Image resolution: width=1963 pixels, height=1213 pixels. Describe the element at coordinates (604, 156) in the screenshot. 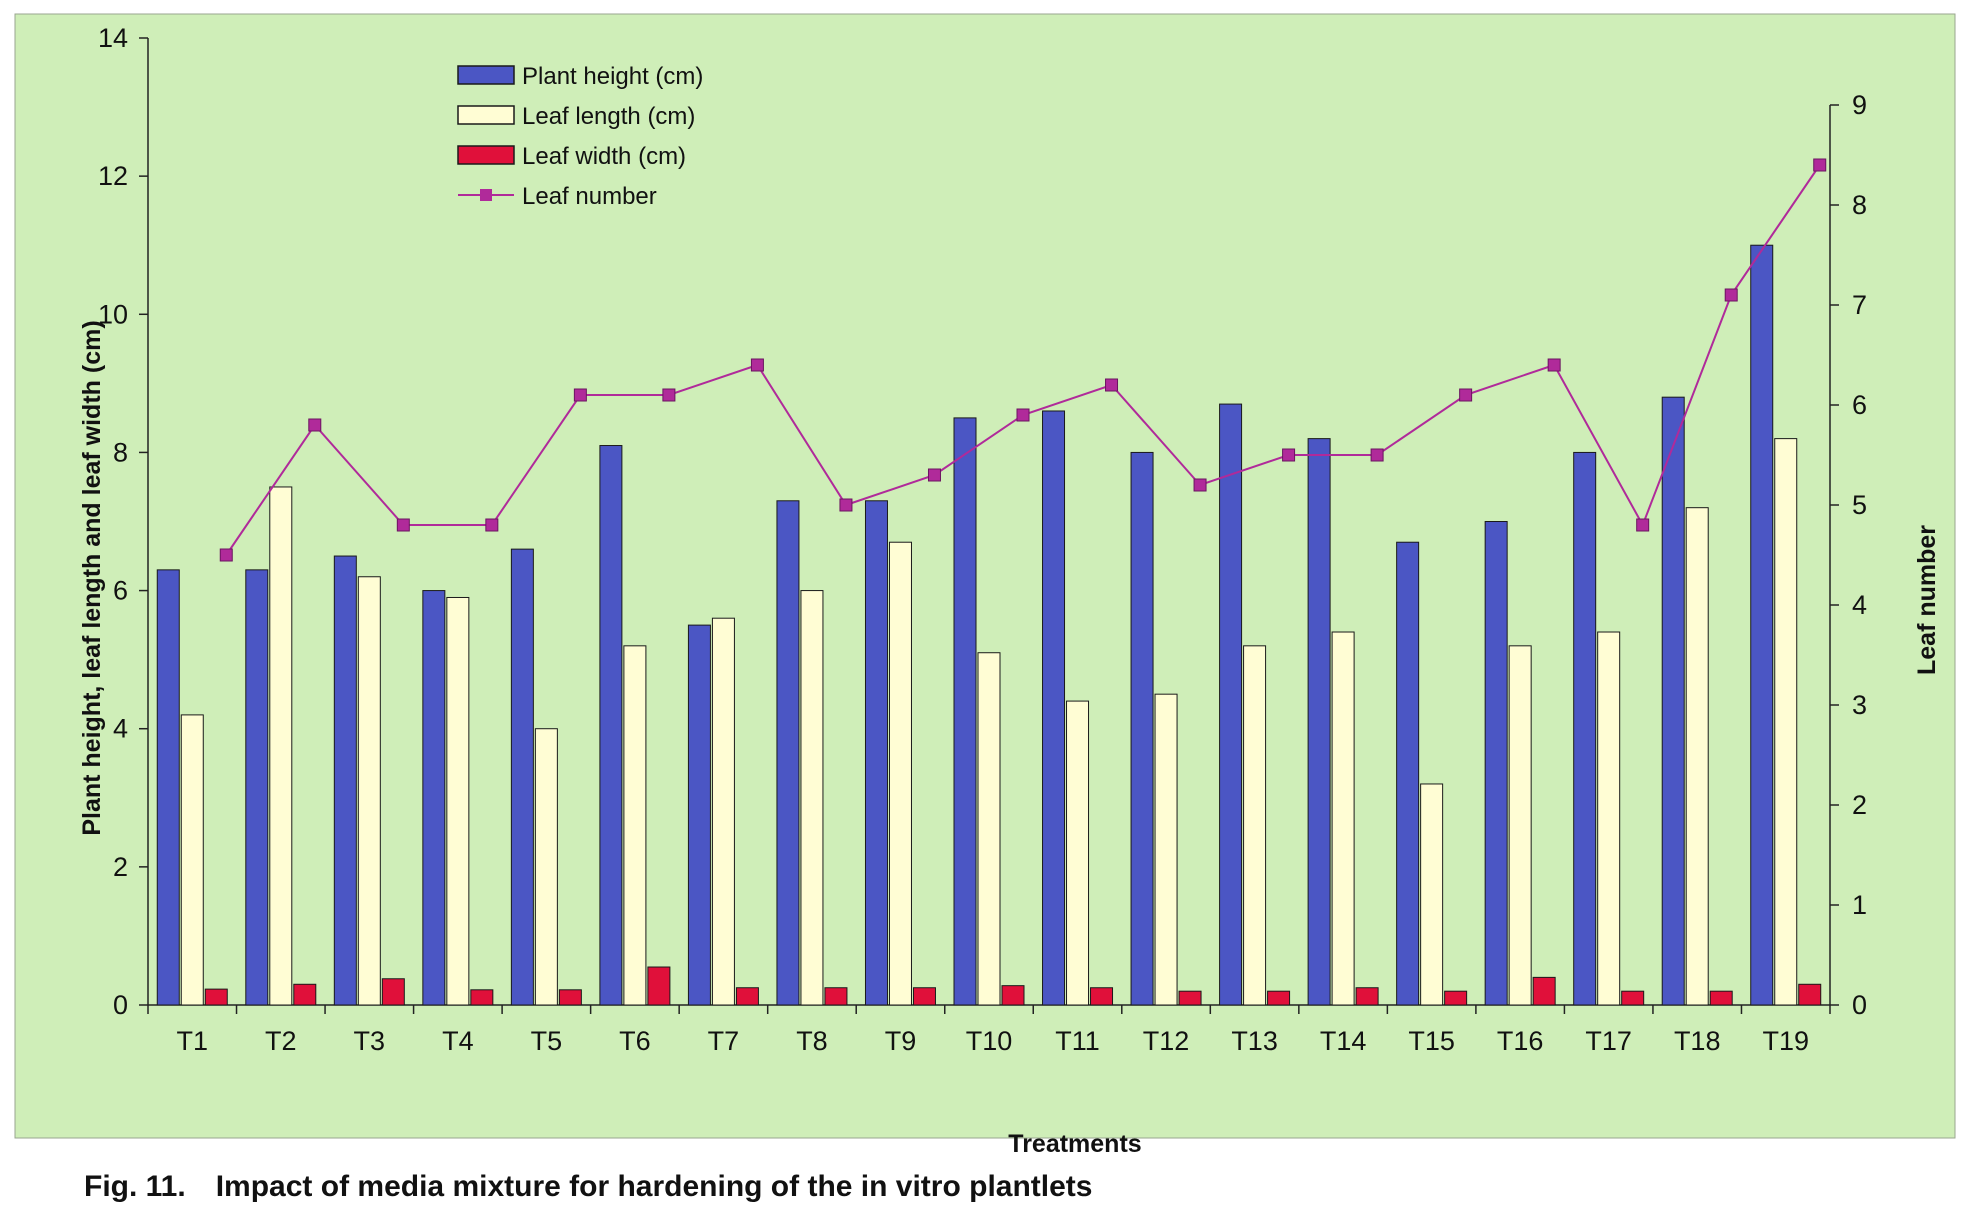

I see `legend-label: Leaf width (cm)` at that location.